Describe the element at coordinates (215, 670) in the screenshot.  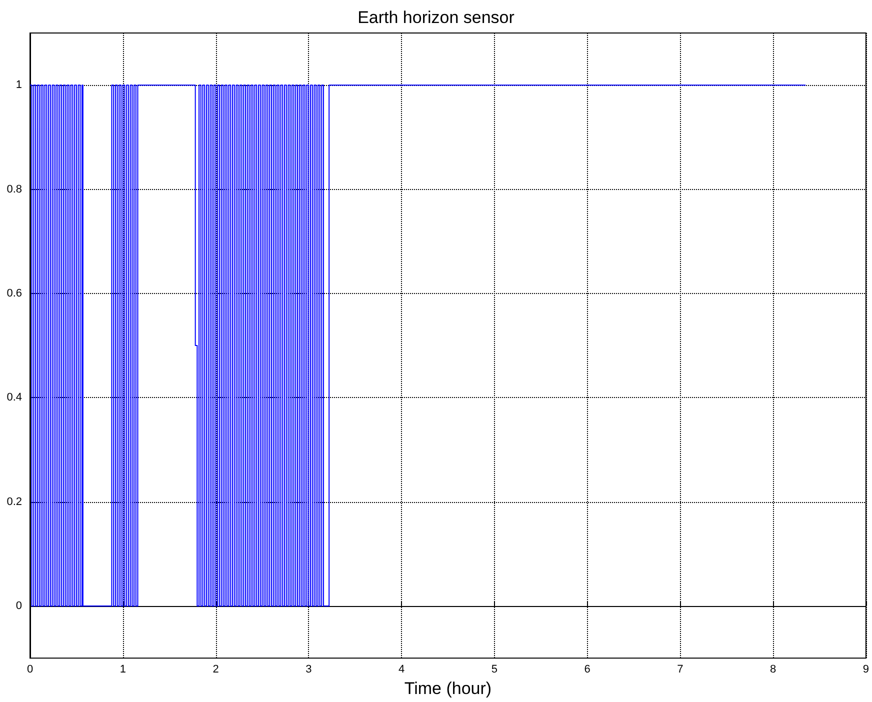
I see `x-tick-label: 2` at that location.